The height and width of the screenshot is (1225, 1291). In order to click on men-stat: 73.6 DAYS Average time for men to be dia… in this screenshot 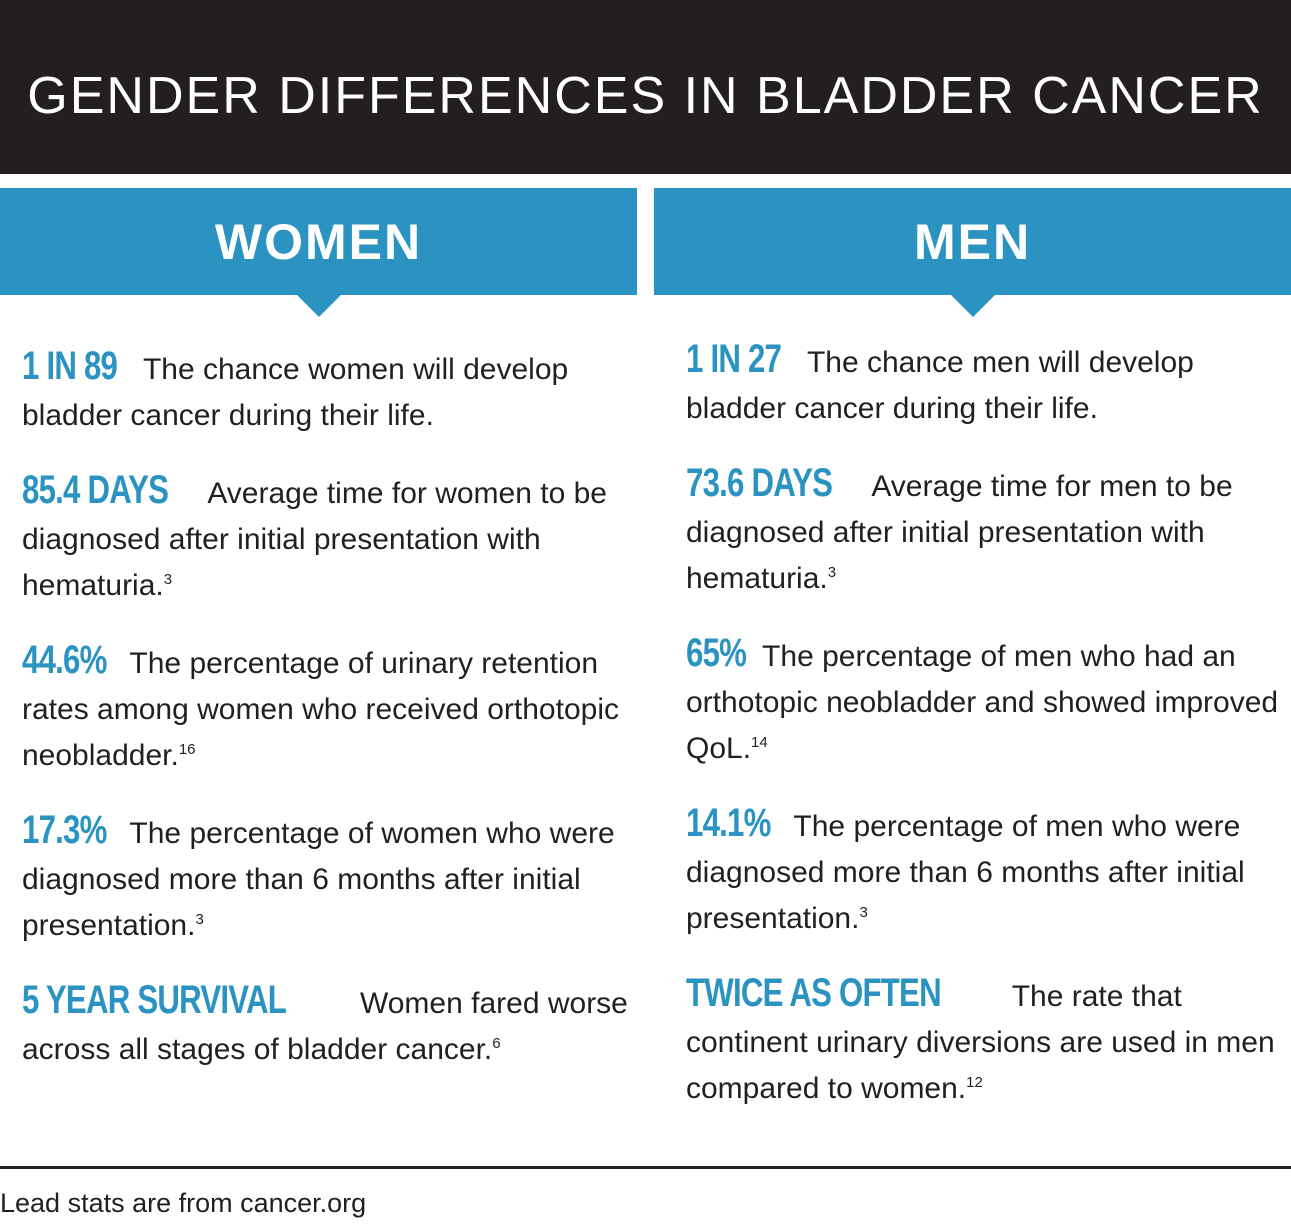, I will do `click(988, 531)`.